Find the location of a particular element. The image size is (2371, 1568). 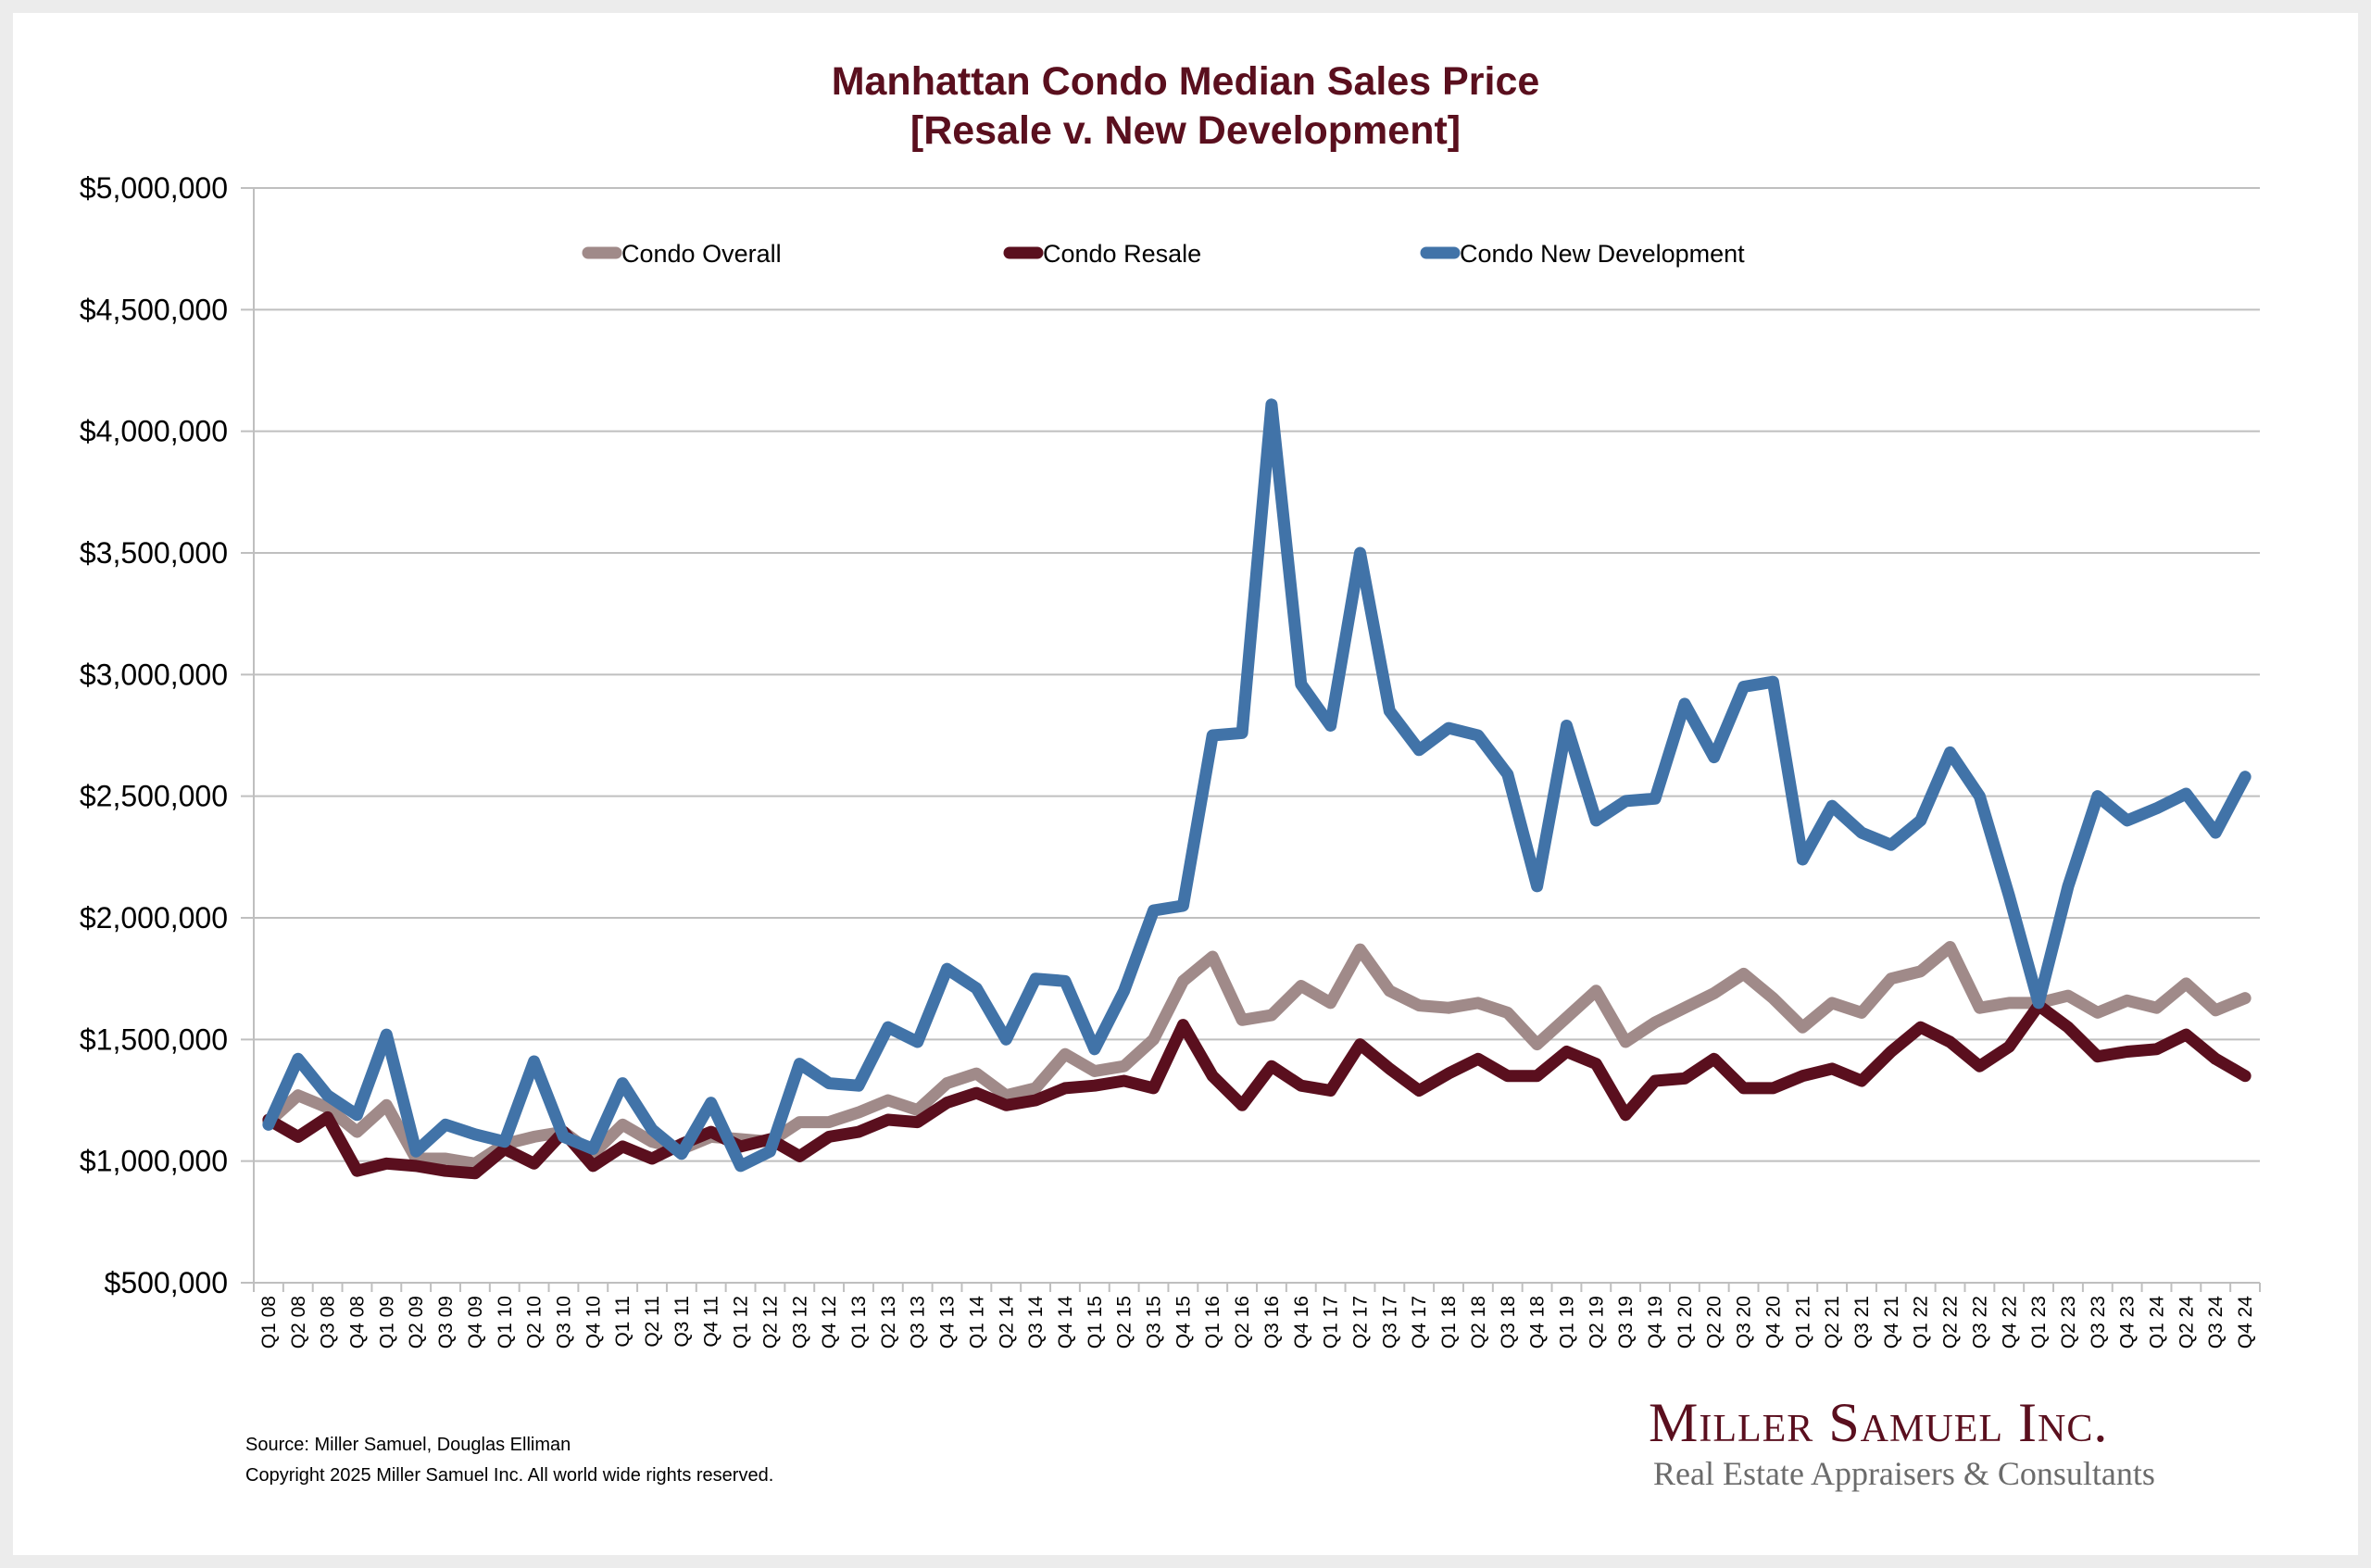

x-tick-label: Q2 20 is located at coordinates (1714, 1322).